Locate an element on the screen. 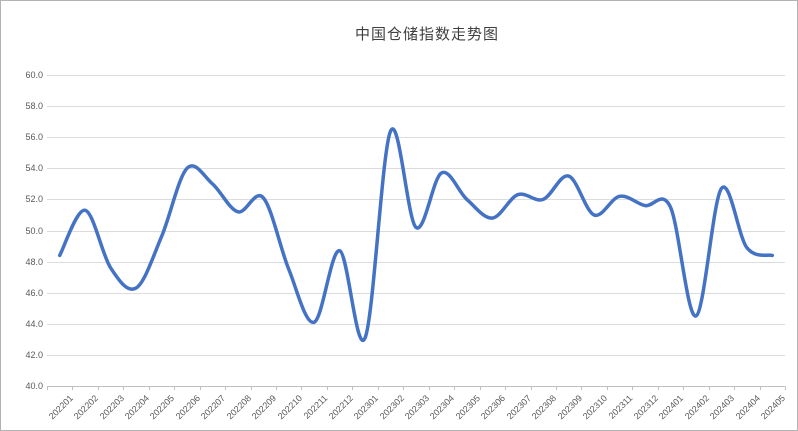 This screenshot has width=798, height=431. chart-title: 中国仓储指数走势图 is located at coordinates (426, 35).